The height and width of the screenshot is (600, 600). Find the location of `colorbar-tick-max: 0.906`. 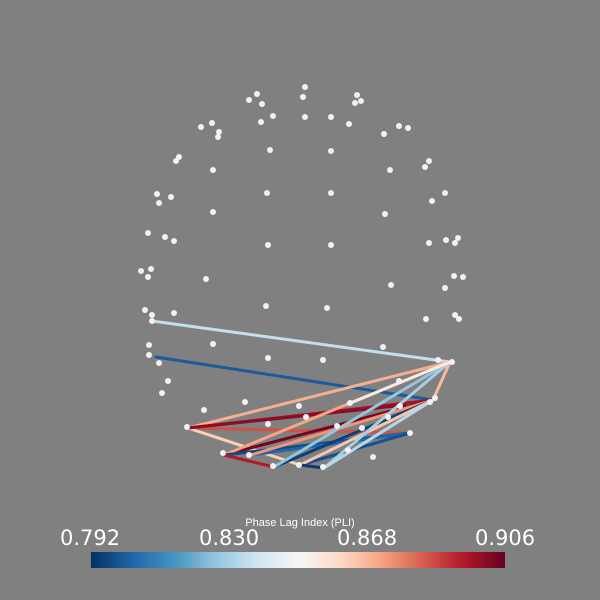

colorbar-tick-max: 0.906 is located at coordinates (505, 538).